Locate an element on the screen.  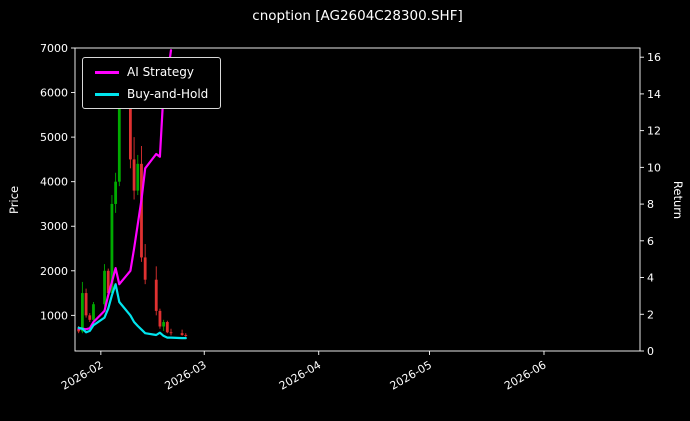
return-tick-label: 10 is located at coordinates (654, 167).